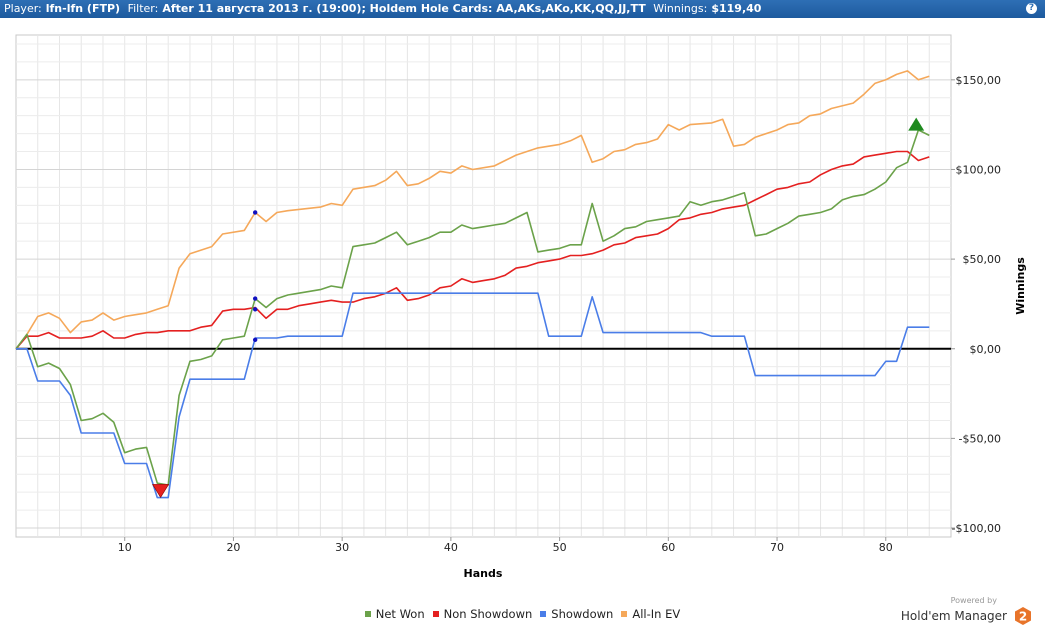  Describe the element at coordinates (656, 614) in the screenshot. I see `legend-label: All-In EV` at that location.